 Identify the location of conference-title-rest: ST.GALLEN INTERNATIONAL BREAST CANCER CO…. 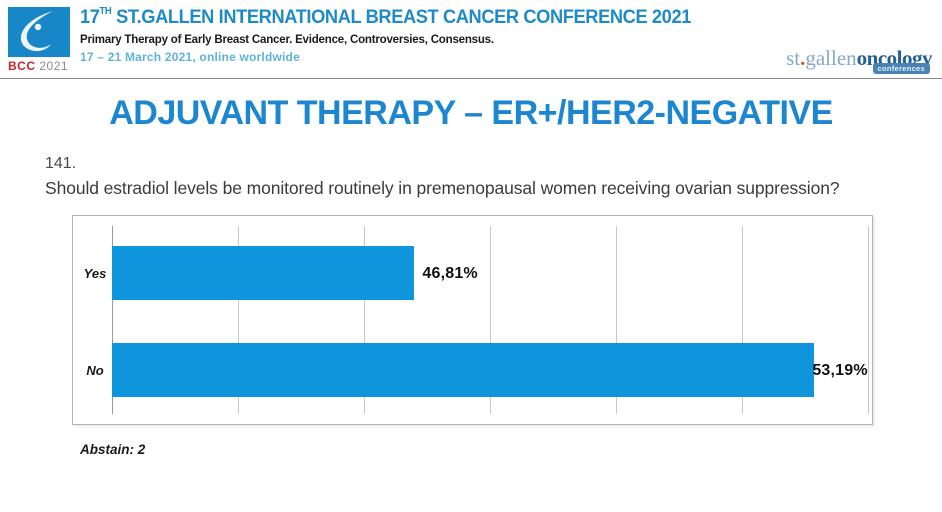
(401, 17).